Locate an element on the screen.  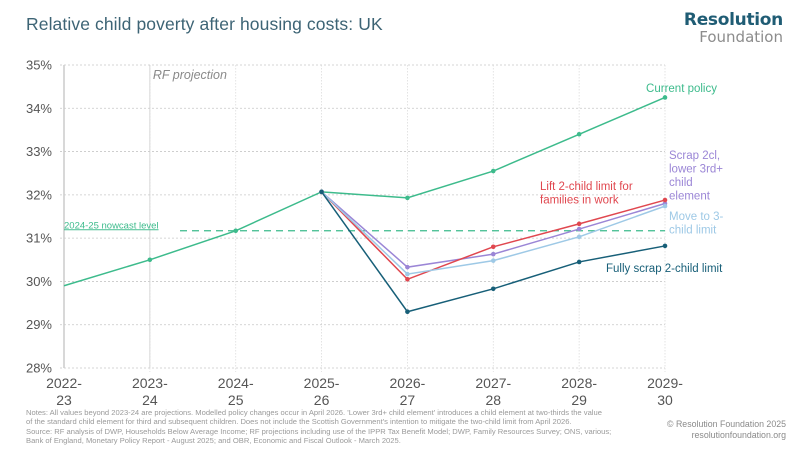
logo-line-2: Foundation is located at coordinates (741, 37).